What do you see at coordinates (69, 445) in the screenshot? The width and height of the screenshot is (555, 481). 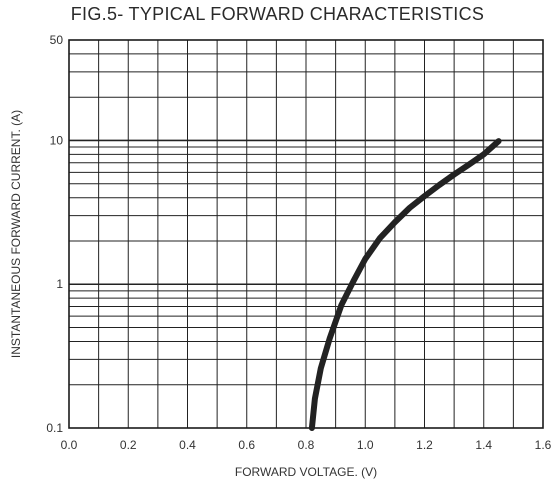 I see `x-tick-label: 0.0` at bounding box center [69, 445].